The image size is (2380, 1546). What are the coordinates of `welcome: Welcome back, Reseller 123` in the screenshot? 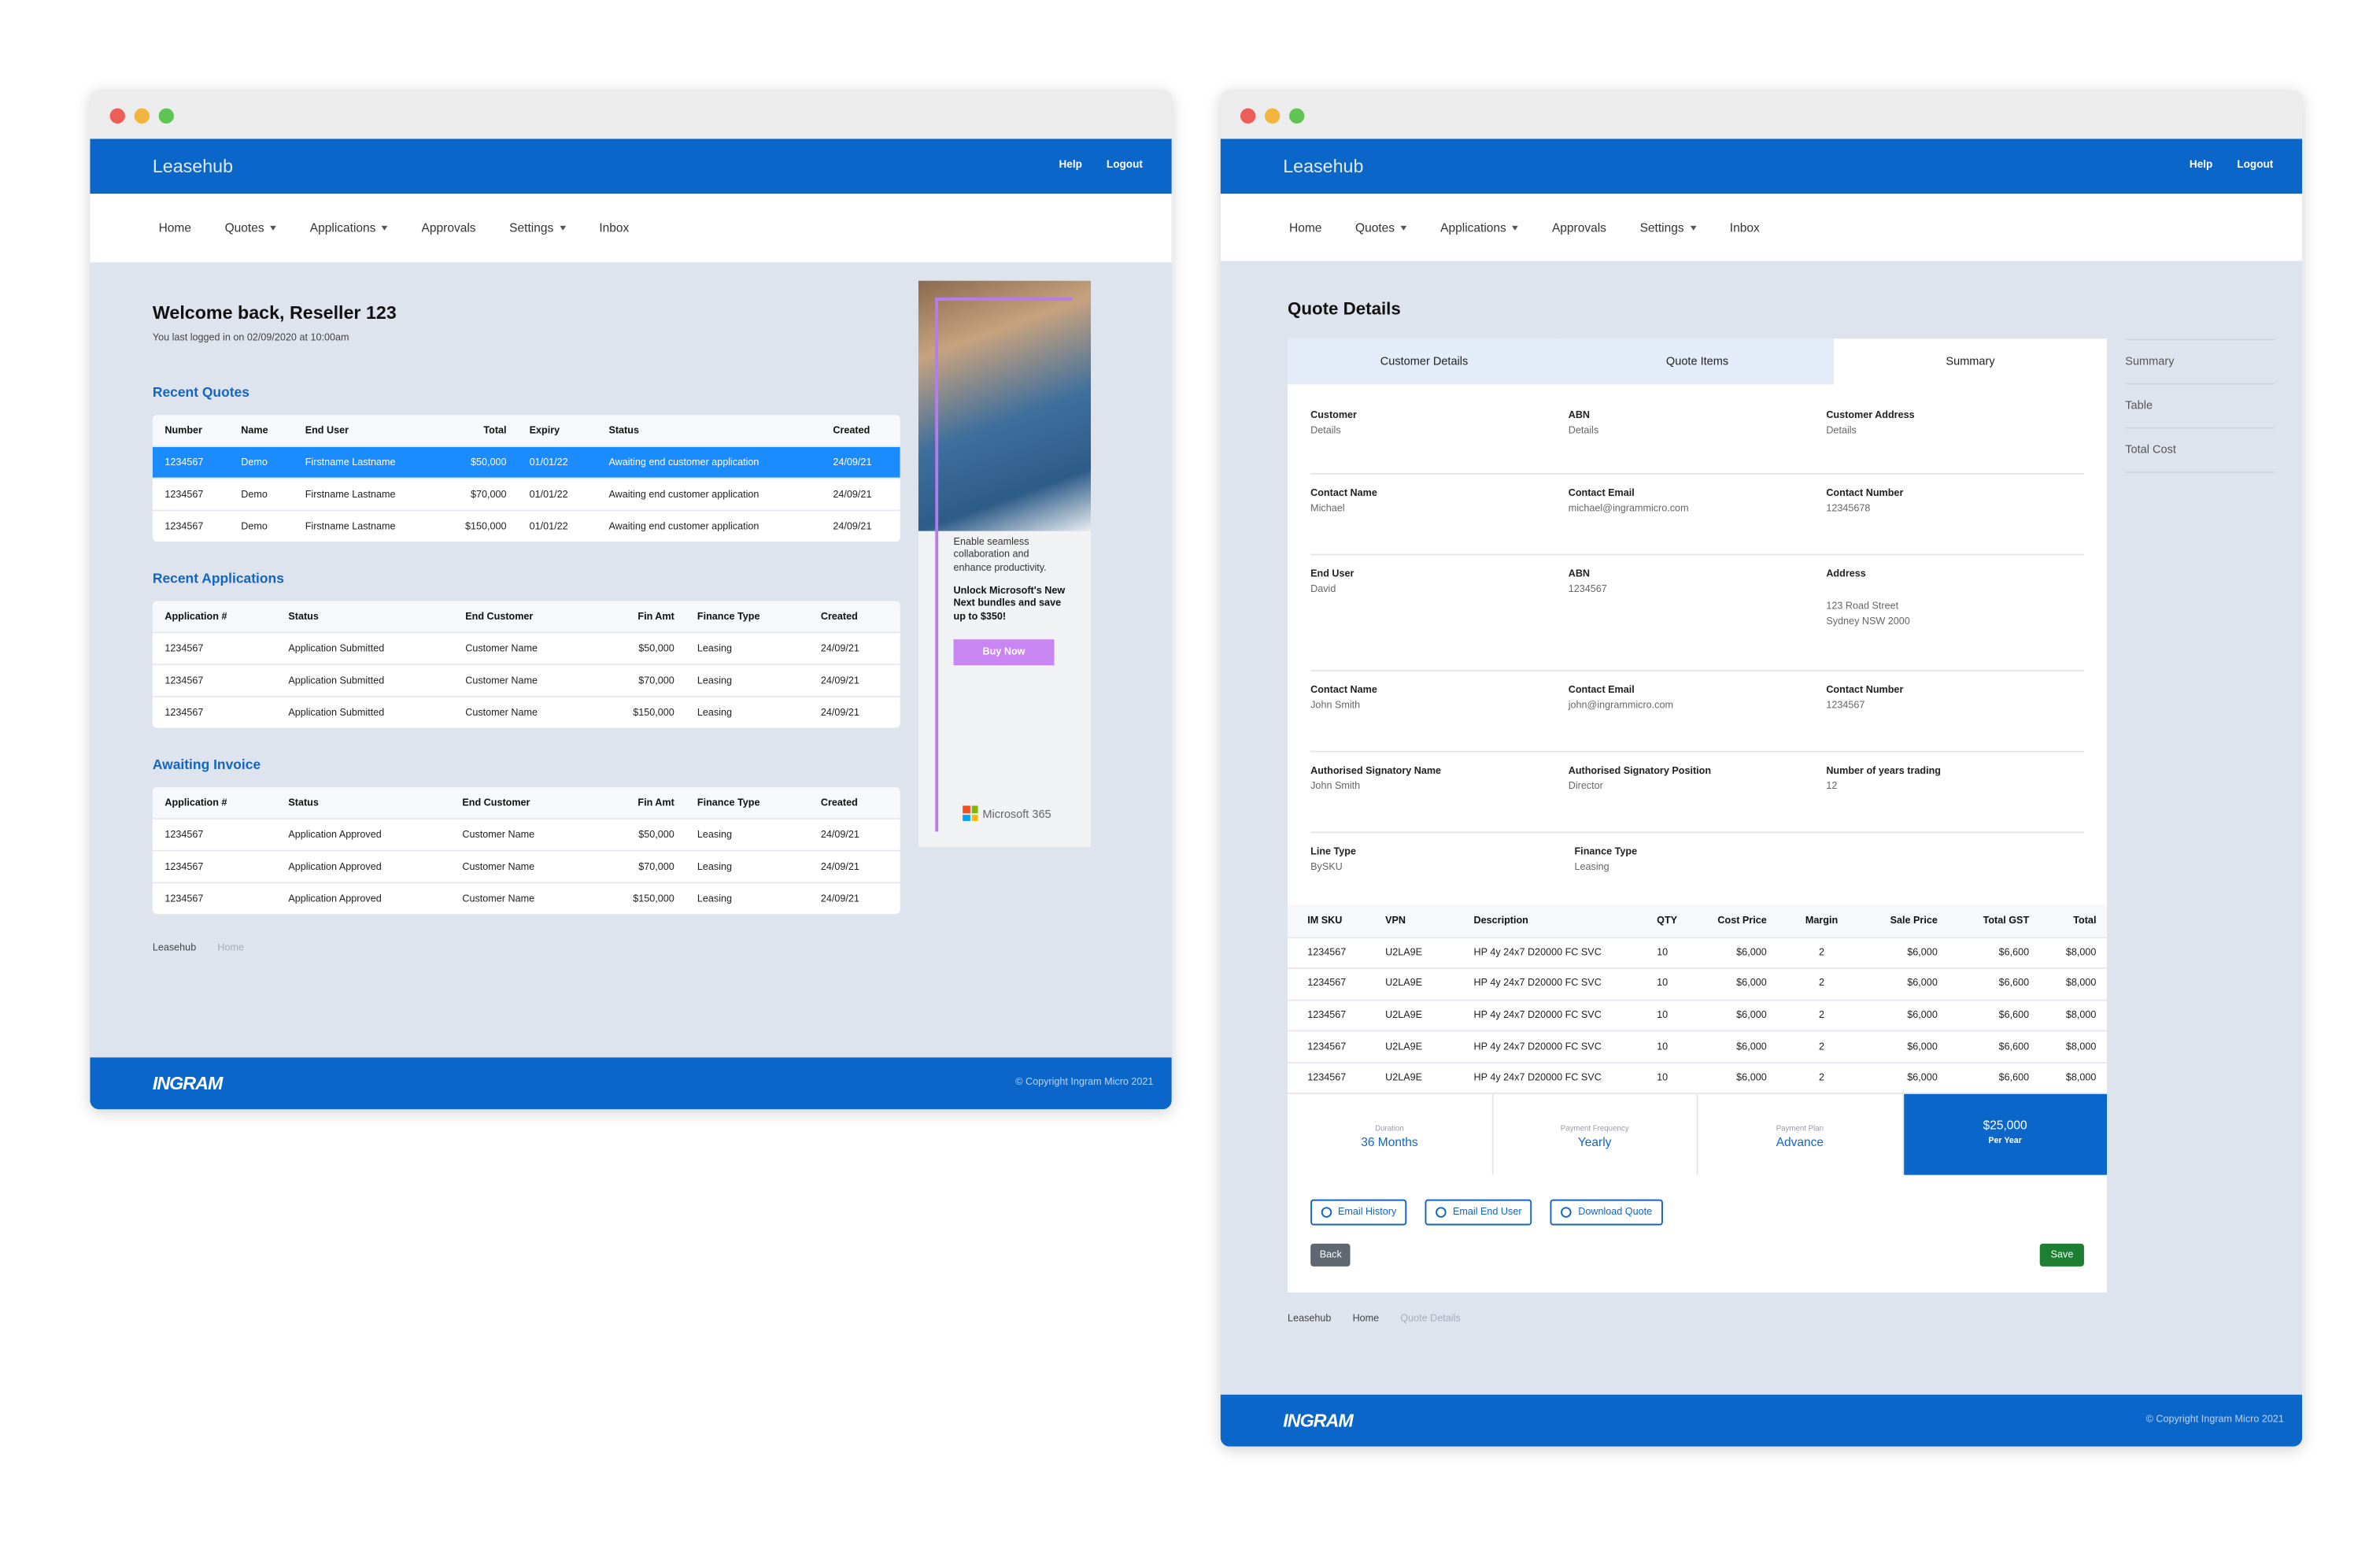 It's located at (274, 312).